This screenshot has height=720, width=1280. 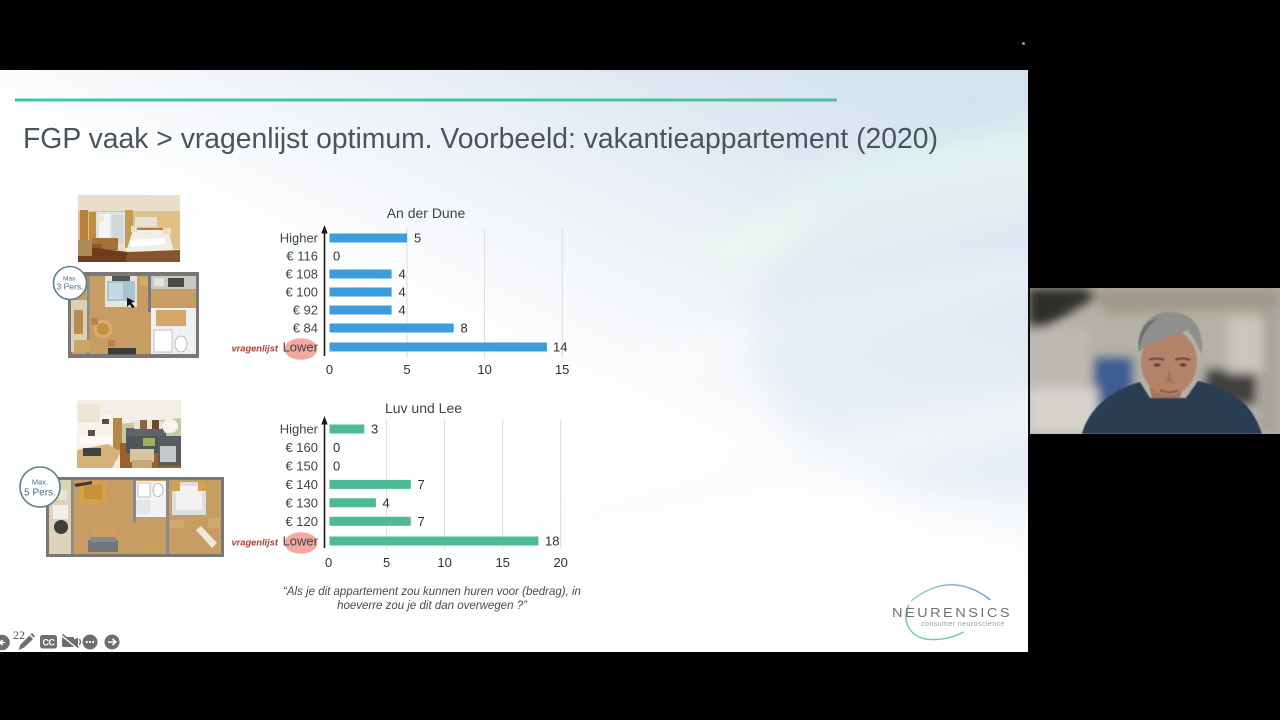 I want to click on svg-text: CC, so click(x=49, y=643).